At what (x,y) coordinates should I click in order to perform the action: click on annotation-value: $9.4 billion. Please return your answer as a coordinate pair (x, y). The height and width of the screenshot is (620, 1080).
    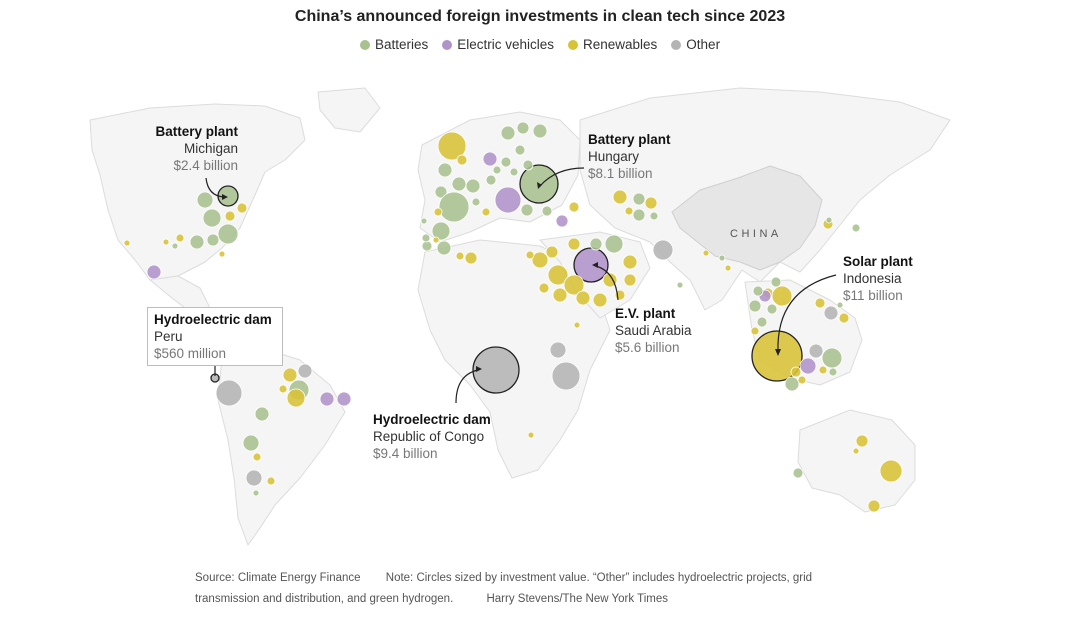
    Looking at the image, I should click on (405, 453).